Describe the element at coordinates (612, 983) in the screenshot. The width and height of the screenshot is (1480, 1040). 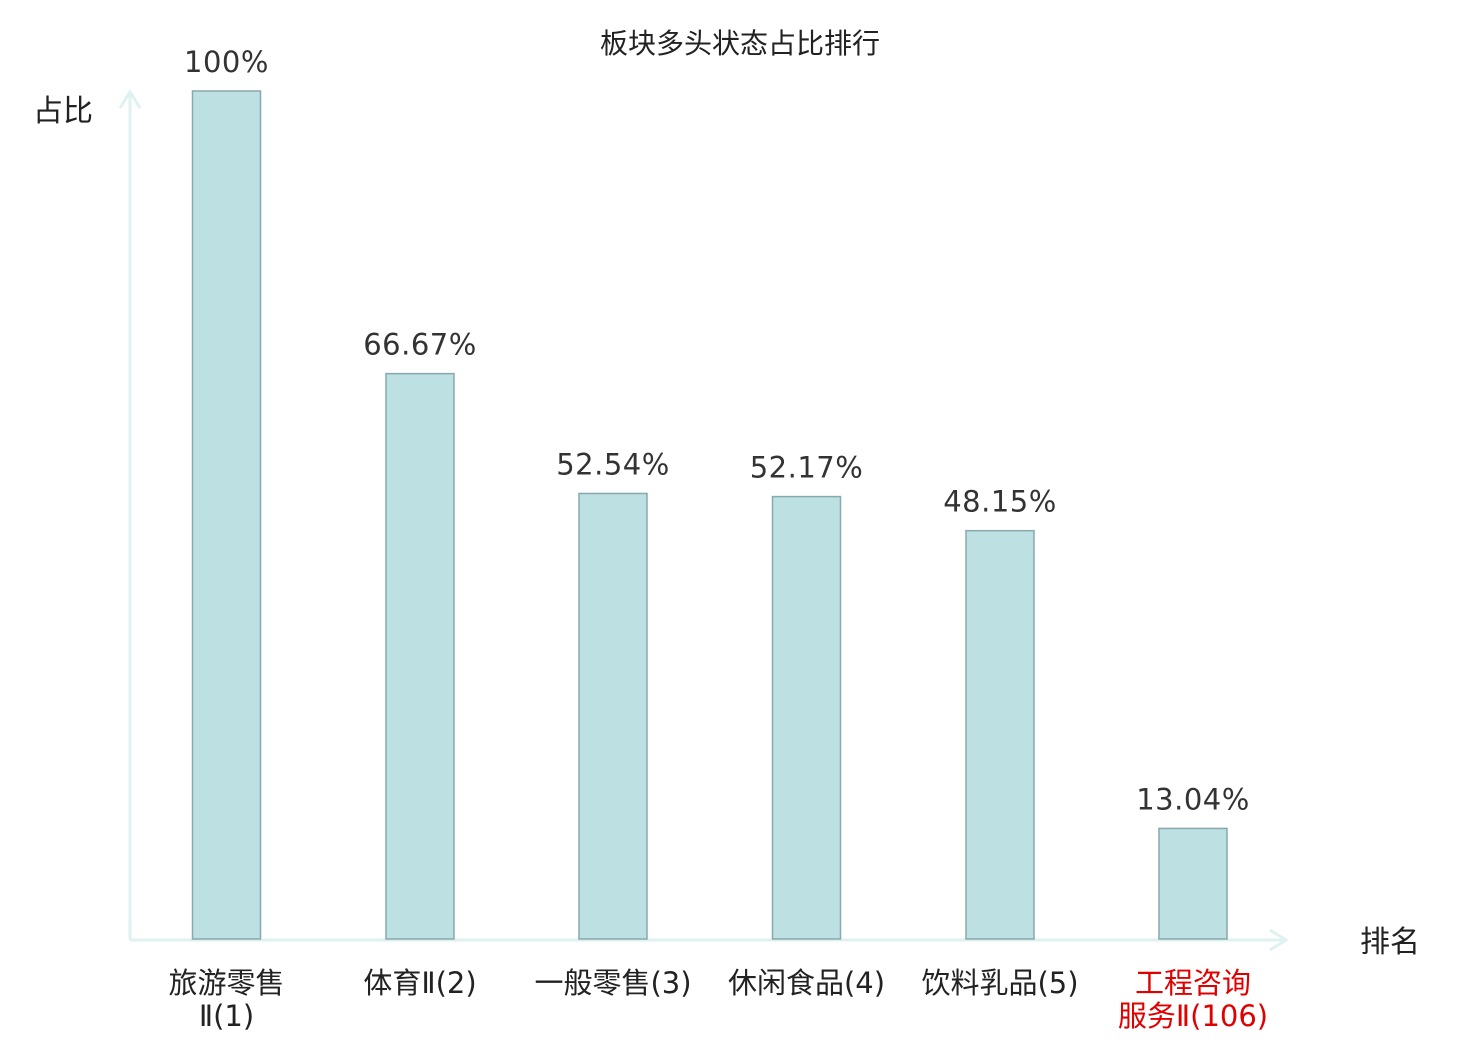
I see `category-label-3: 一般零售(3)` at that location.